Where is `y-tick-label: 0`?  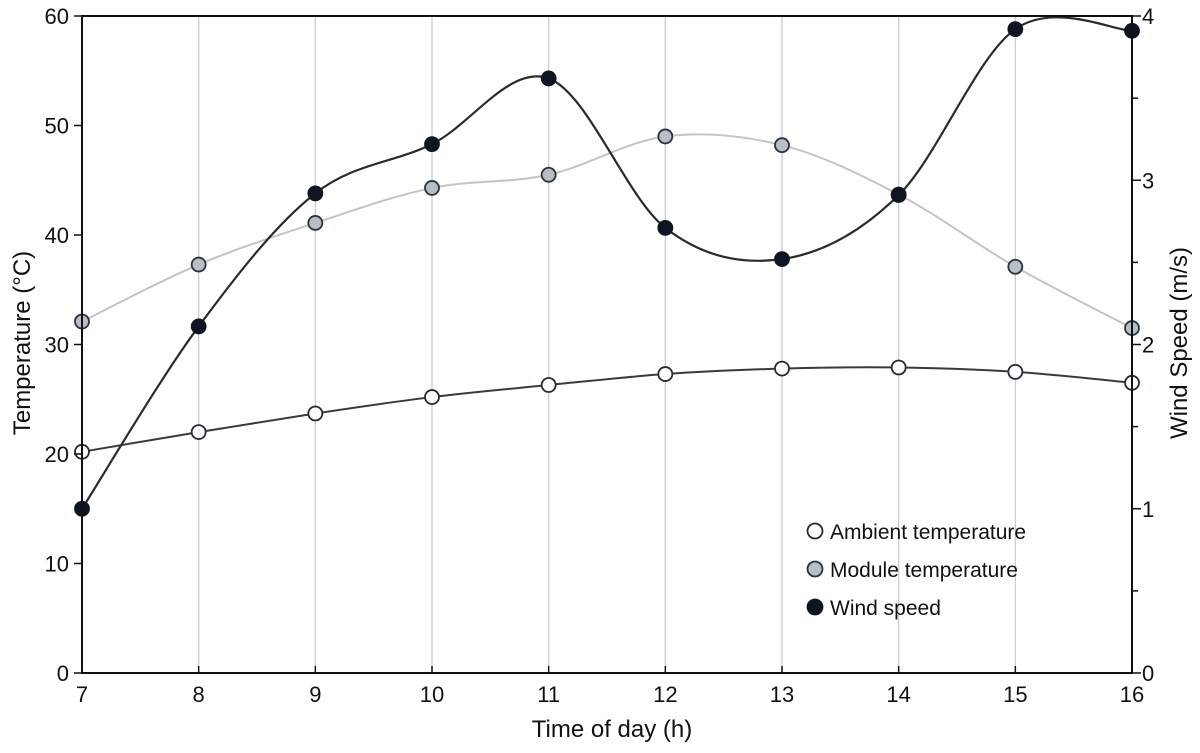 y-tick-label: 0 is located at coordinates (63, 673).